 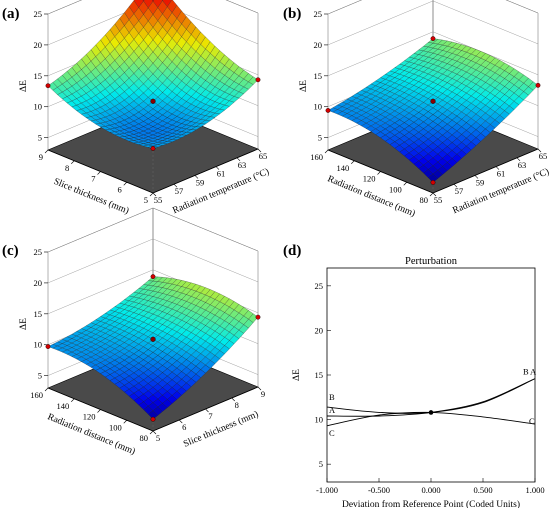 What do you see at coordinates (319, 375) in the screenshot?
I see `y-tick-label: 15` at bounding box center [319, 375].